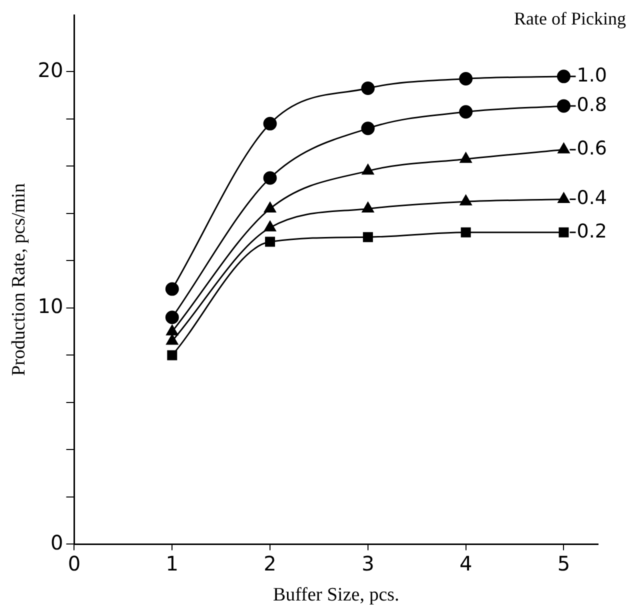 Image resolution: width=632 pixels, height=615 pixels. What do you see at coordinates (465, 563) in the screenshot?
I see `x-tick-label: 4` at bounding box center [465, 563].